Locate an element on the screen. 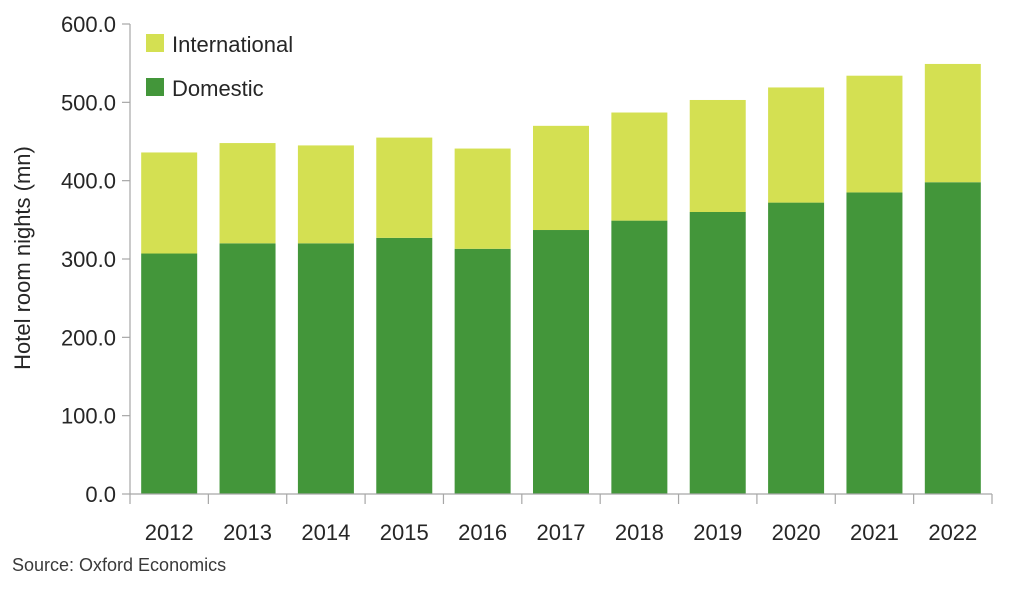 This screenshot has height=597, width=1024. bar-international-2018 is located at coordinates (639, 166).